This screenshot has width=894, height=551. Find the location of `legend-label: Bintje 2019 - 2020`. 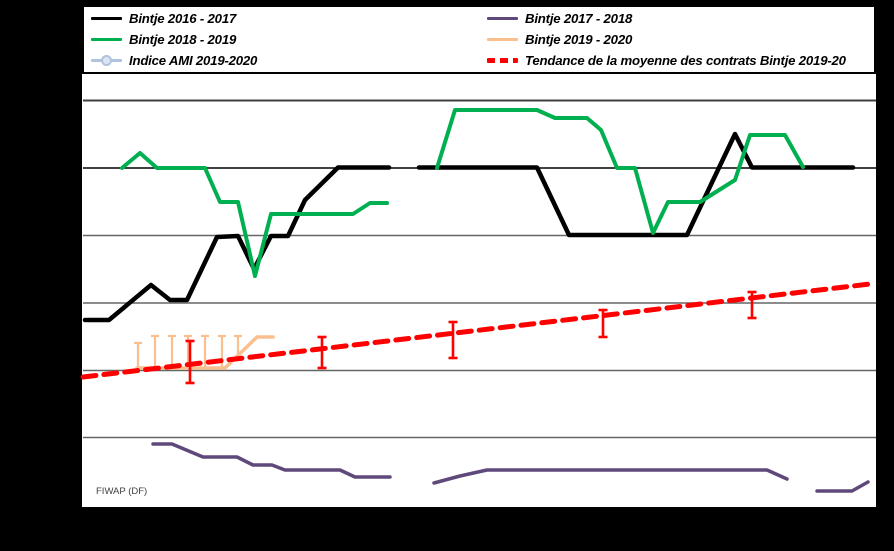

legend-label: Bintje 2019 - 2020 is located at coordinates (579, 39).